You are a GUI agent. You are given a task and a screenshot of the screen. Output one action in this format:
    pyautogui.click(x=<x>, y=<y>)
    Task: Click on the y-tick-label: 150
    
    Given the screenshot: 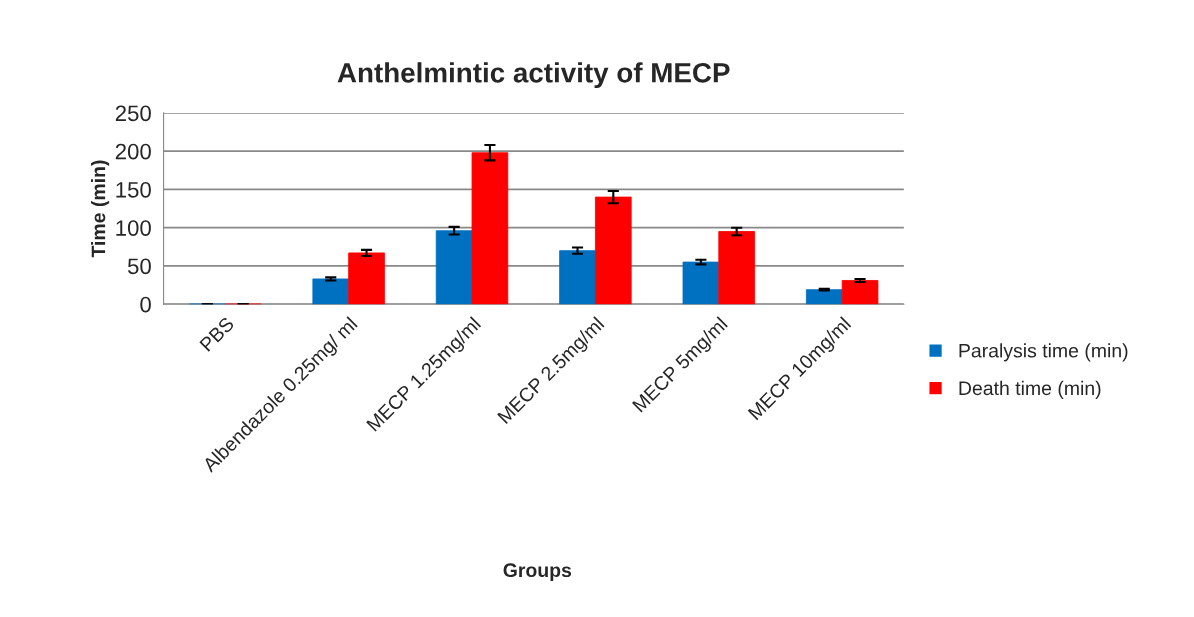 What is the action you would take?
    pyautogui.click(x=133, y=189)
    